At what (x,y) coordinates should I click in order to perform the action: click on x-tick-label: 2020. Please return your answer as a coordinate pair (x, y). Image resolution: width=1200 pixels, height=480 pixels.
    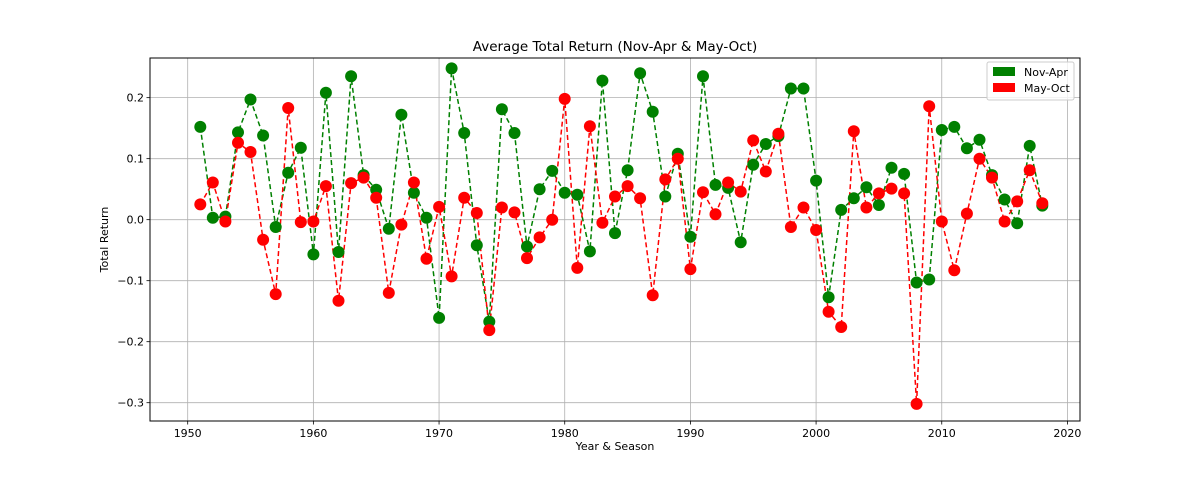
    Looking at the image, I should click on (1067, 433).